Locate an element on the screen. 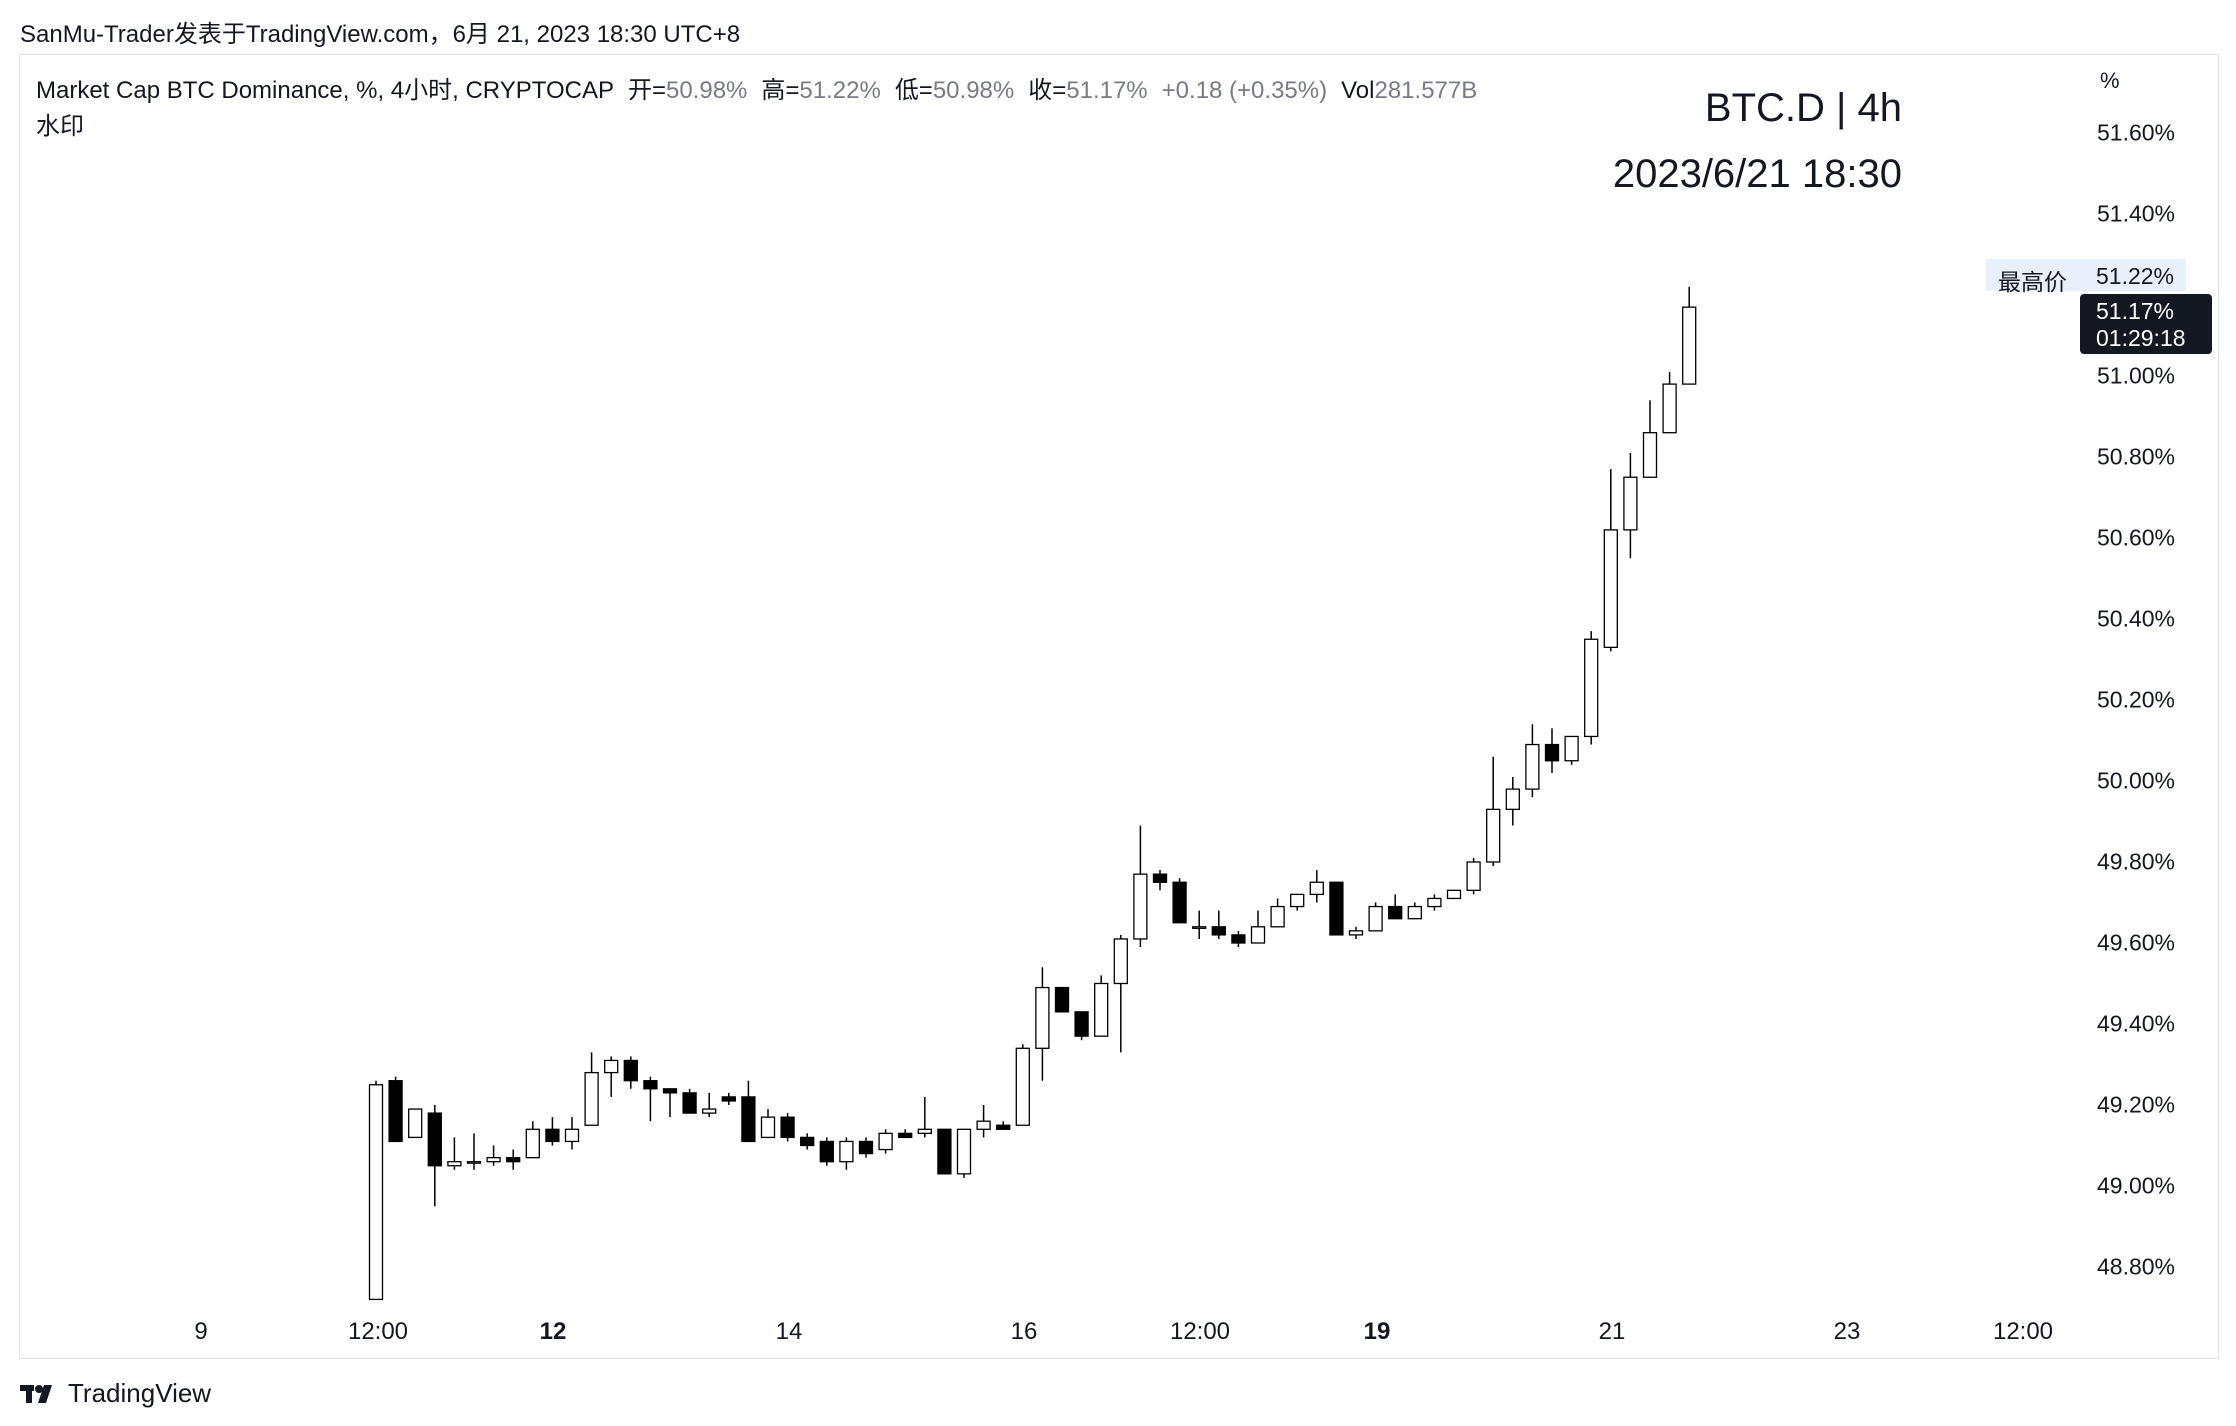 Image resolution: width=2236 pixels, height=1426 pixels. close-value: 51.17% is located at coordinates (1107, 90).